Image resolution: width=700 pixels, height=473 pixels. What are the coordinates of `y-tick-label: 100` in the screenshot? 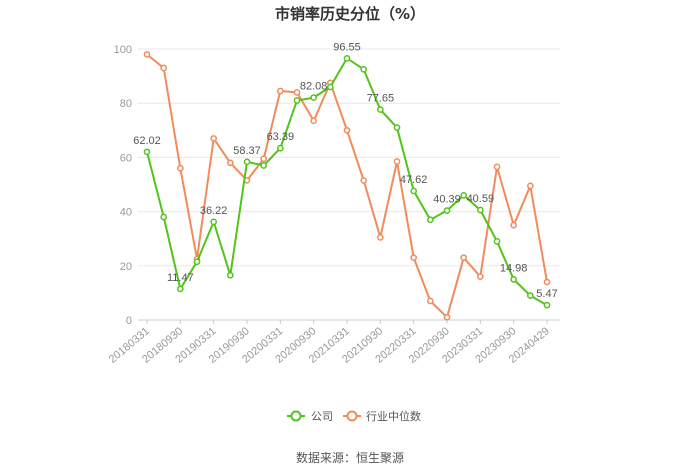 It's located at (123, 50).